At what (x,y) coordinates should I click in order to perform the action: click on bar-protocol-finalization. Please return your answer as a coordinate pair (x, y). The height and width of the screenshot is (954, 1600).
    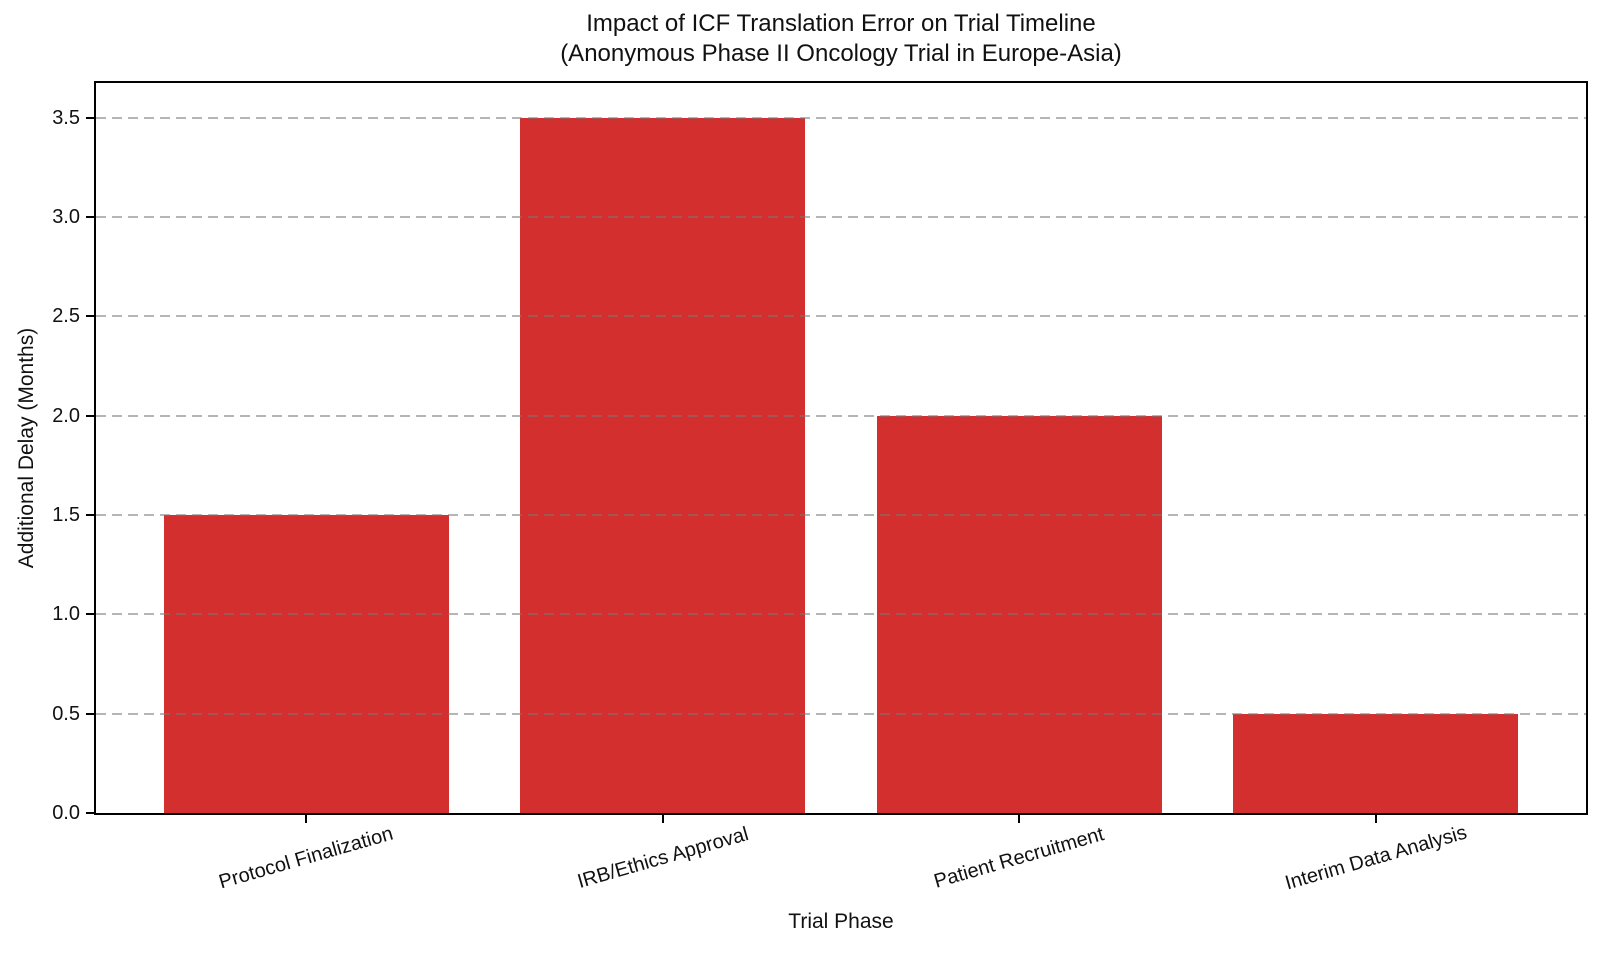
    Looking at the image, I should click on (306, 664).